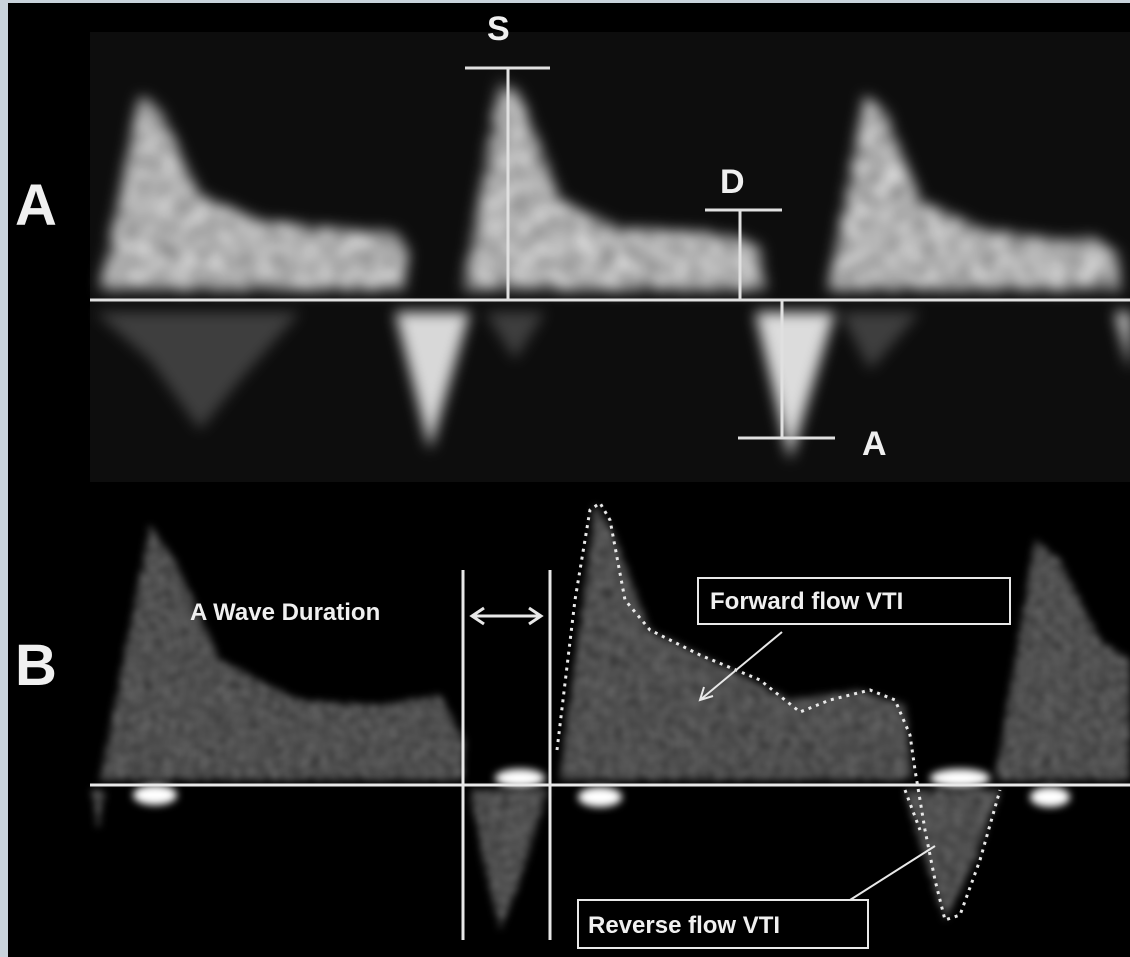 This screenshot has width=1130, height=957. Describe the element at coordinates (36, 665) in the screenshot. I see `panel-b-label: B` at that location.